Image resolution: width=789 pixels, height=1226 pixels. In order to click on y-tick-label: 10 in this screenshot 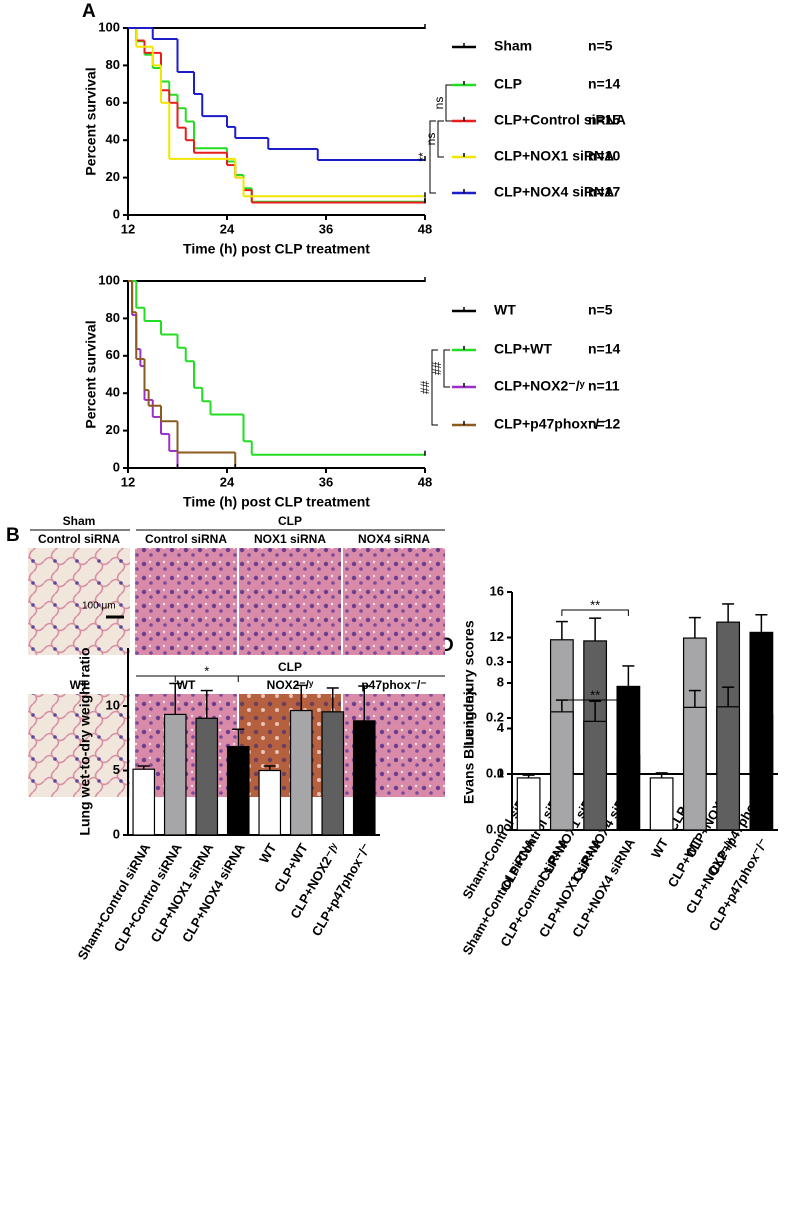, I will do `click(113, 704)`.